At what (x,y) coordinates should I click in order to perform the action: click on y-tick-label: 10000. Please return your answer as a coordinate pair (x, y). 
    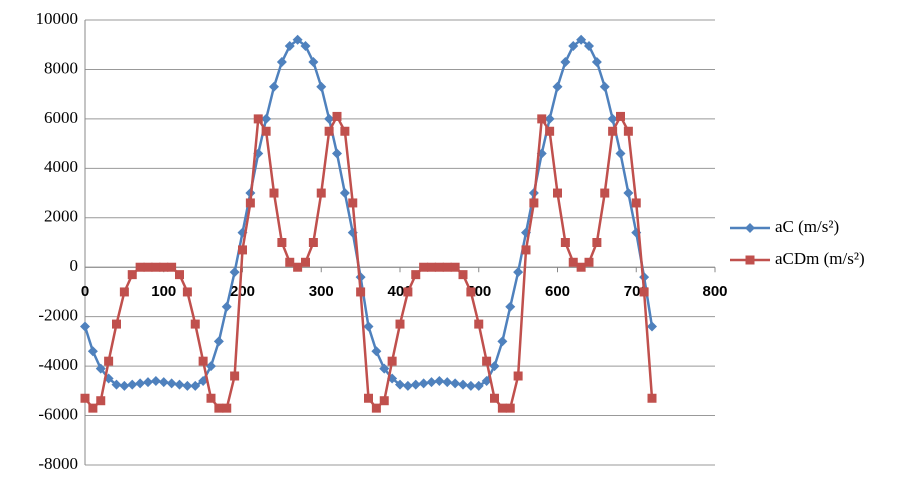
    Looking at the image, I should click on (57, 18).